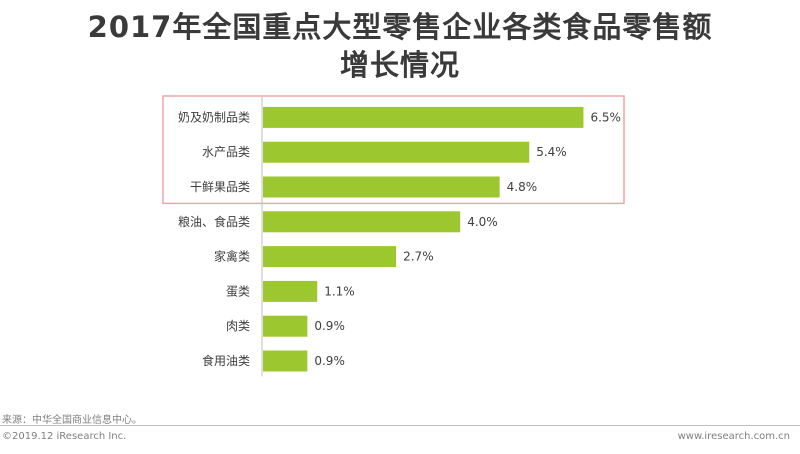  I want to click on category-label: 蛋类, so click(238, 291).